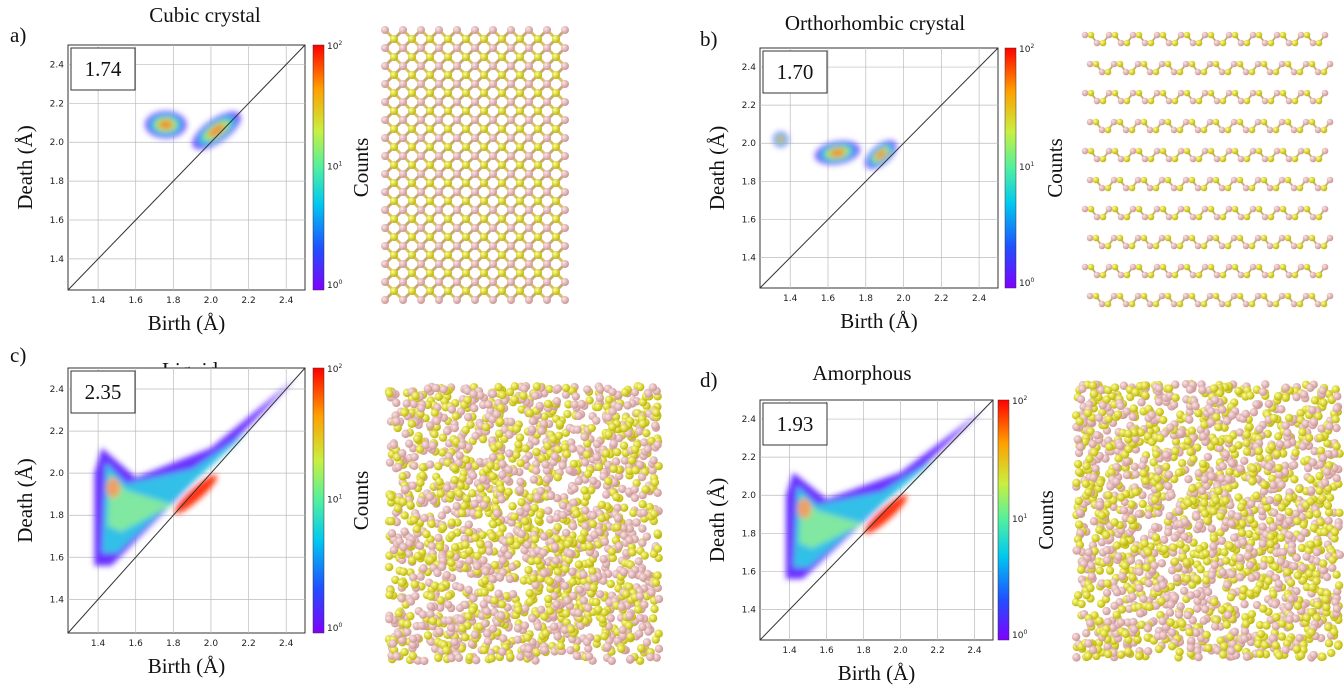 This screenshot has width=1344, height=688. Describe the element at coordinates (187, 323) in the screenshot. I see `x-axis-label: Birth (Å)` at that location.